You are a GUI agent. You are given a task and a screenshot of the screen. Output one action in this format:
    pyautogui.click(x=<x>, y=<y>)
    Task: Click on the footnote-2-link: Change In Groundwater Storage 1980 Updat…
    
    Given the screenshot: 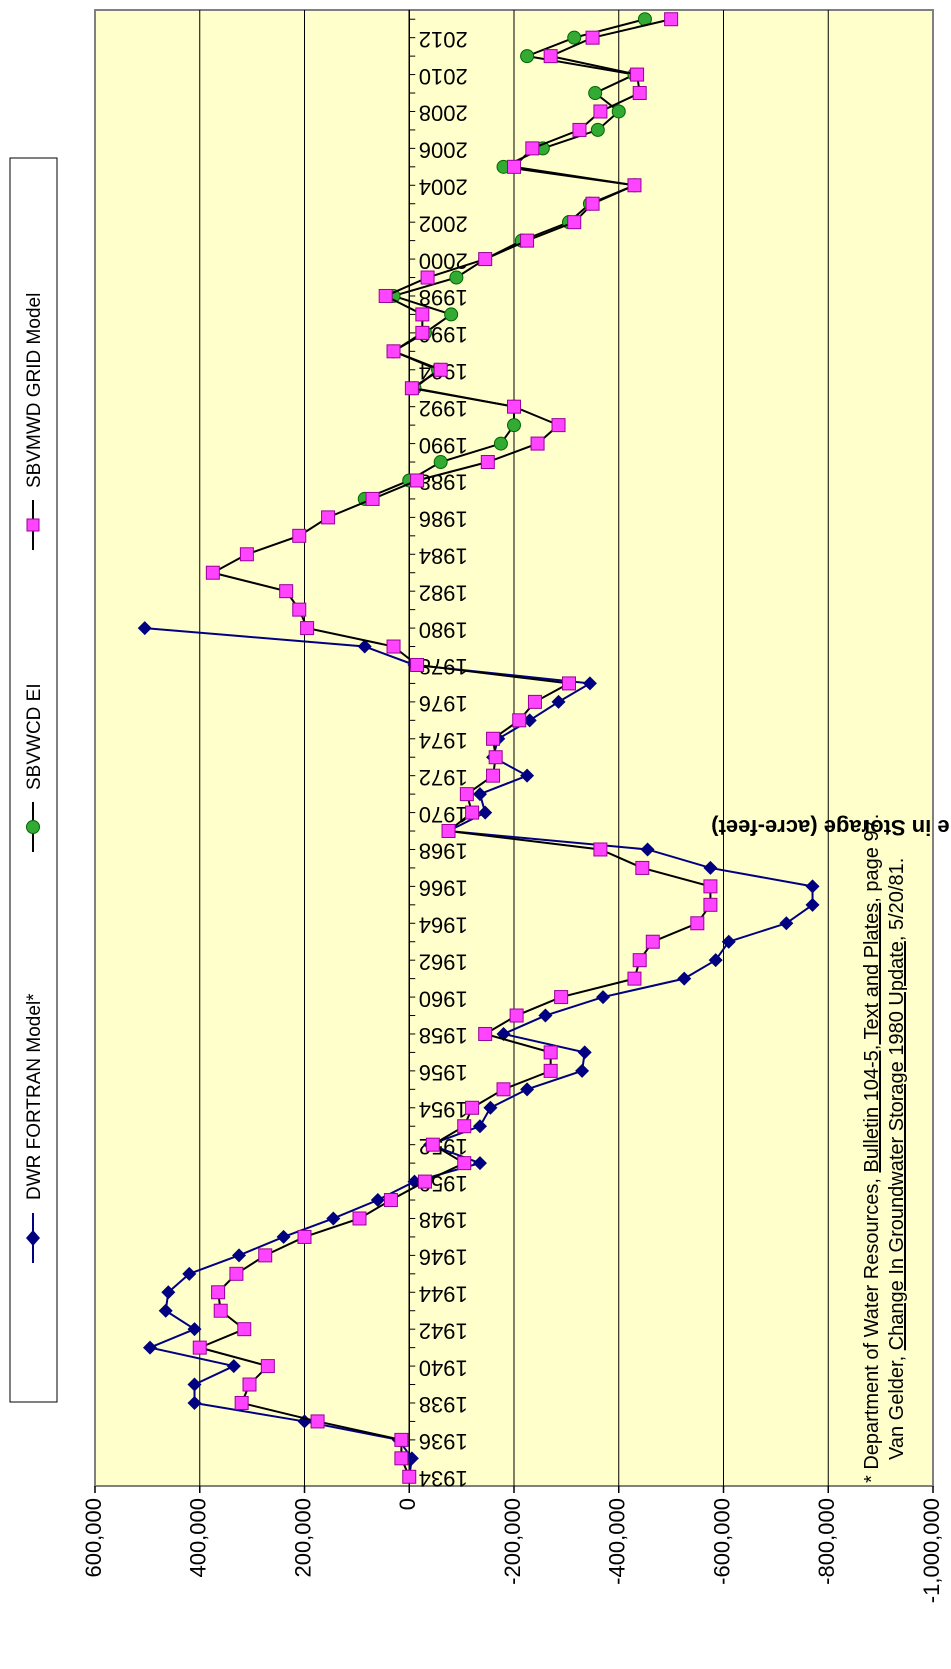 What is the action you would take?
    pyautogui.click(x=897, y=1145)
    